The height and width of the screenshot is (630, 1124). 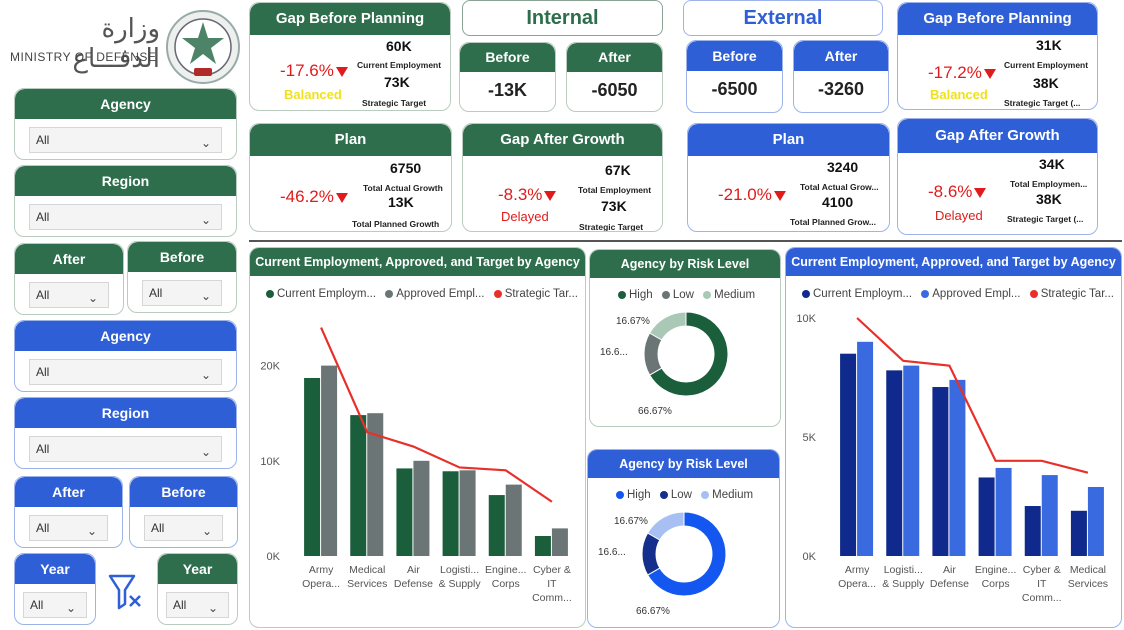 I want to click on gap-pct: -17.6%, so click(x=314, y=71).